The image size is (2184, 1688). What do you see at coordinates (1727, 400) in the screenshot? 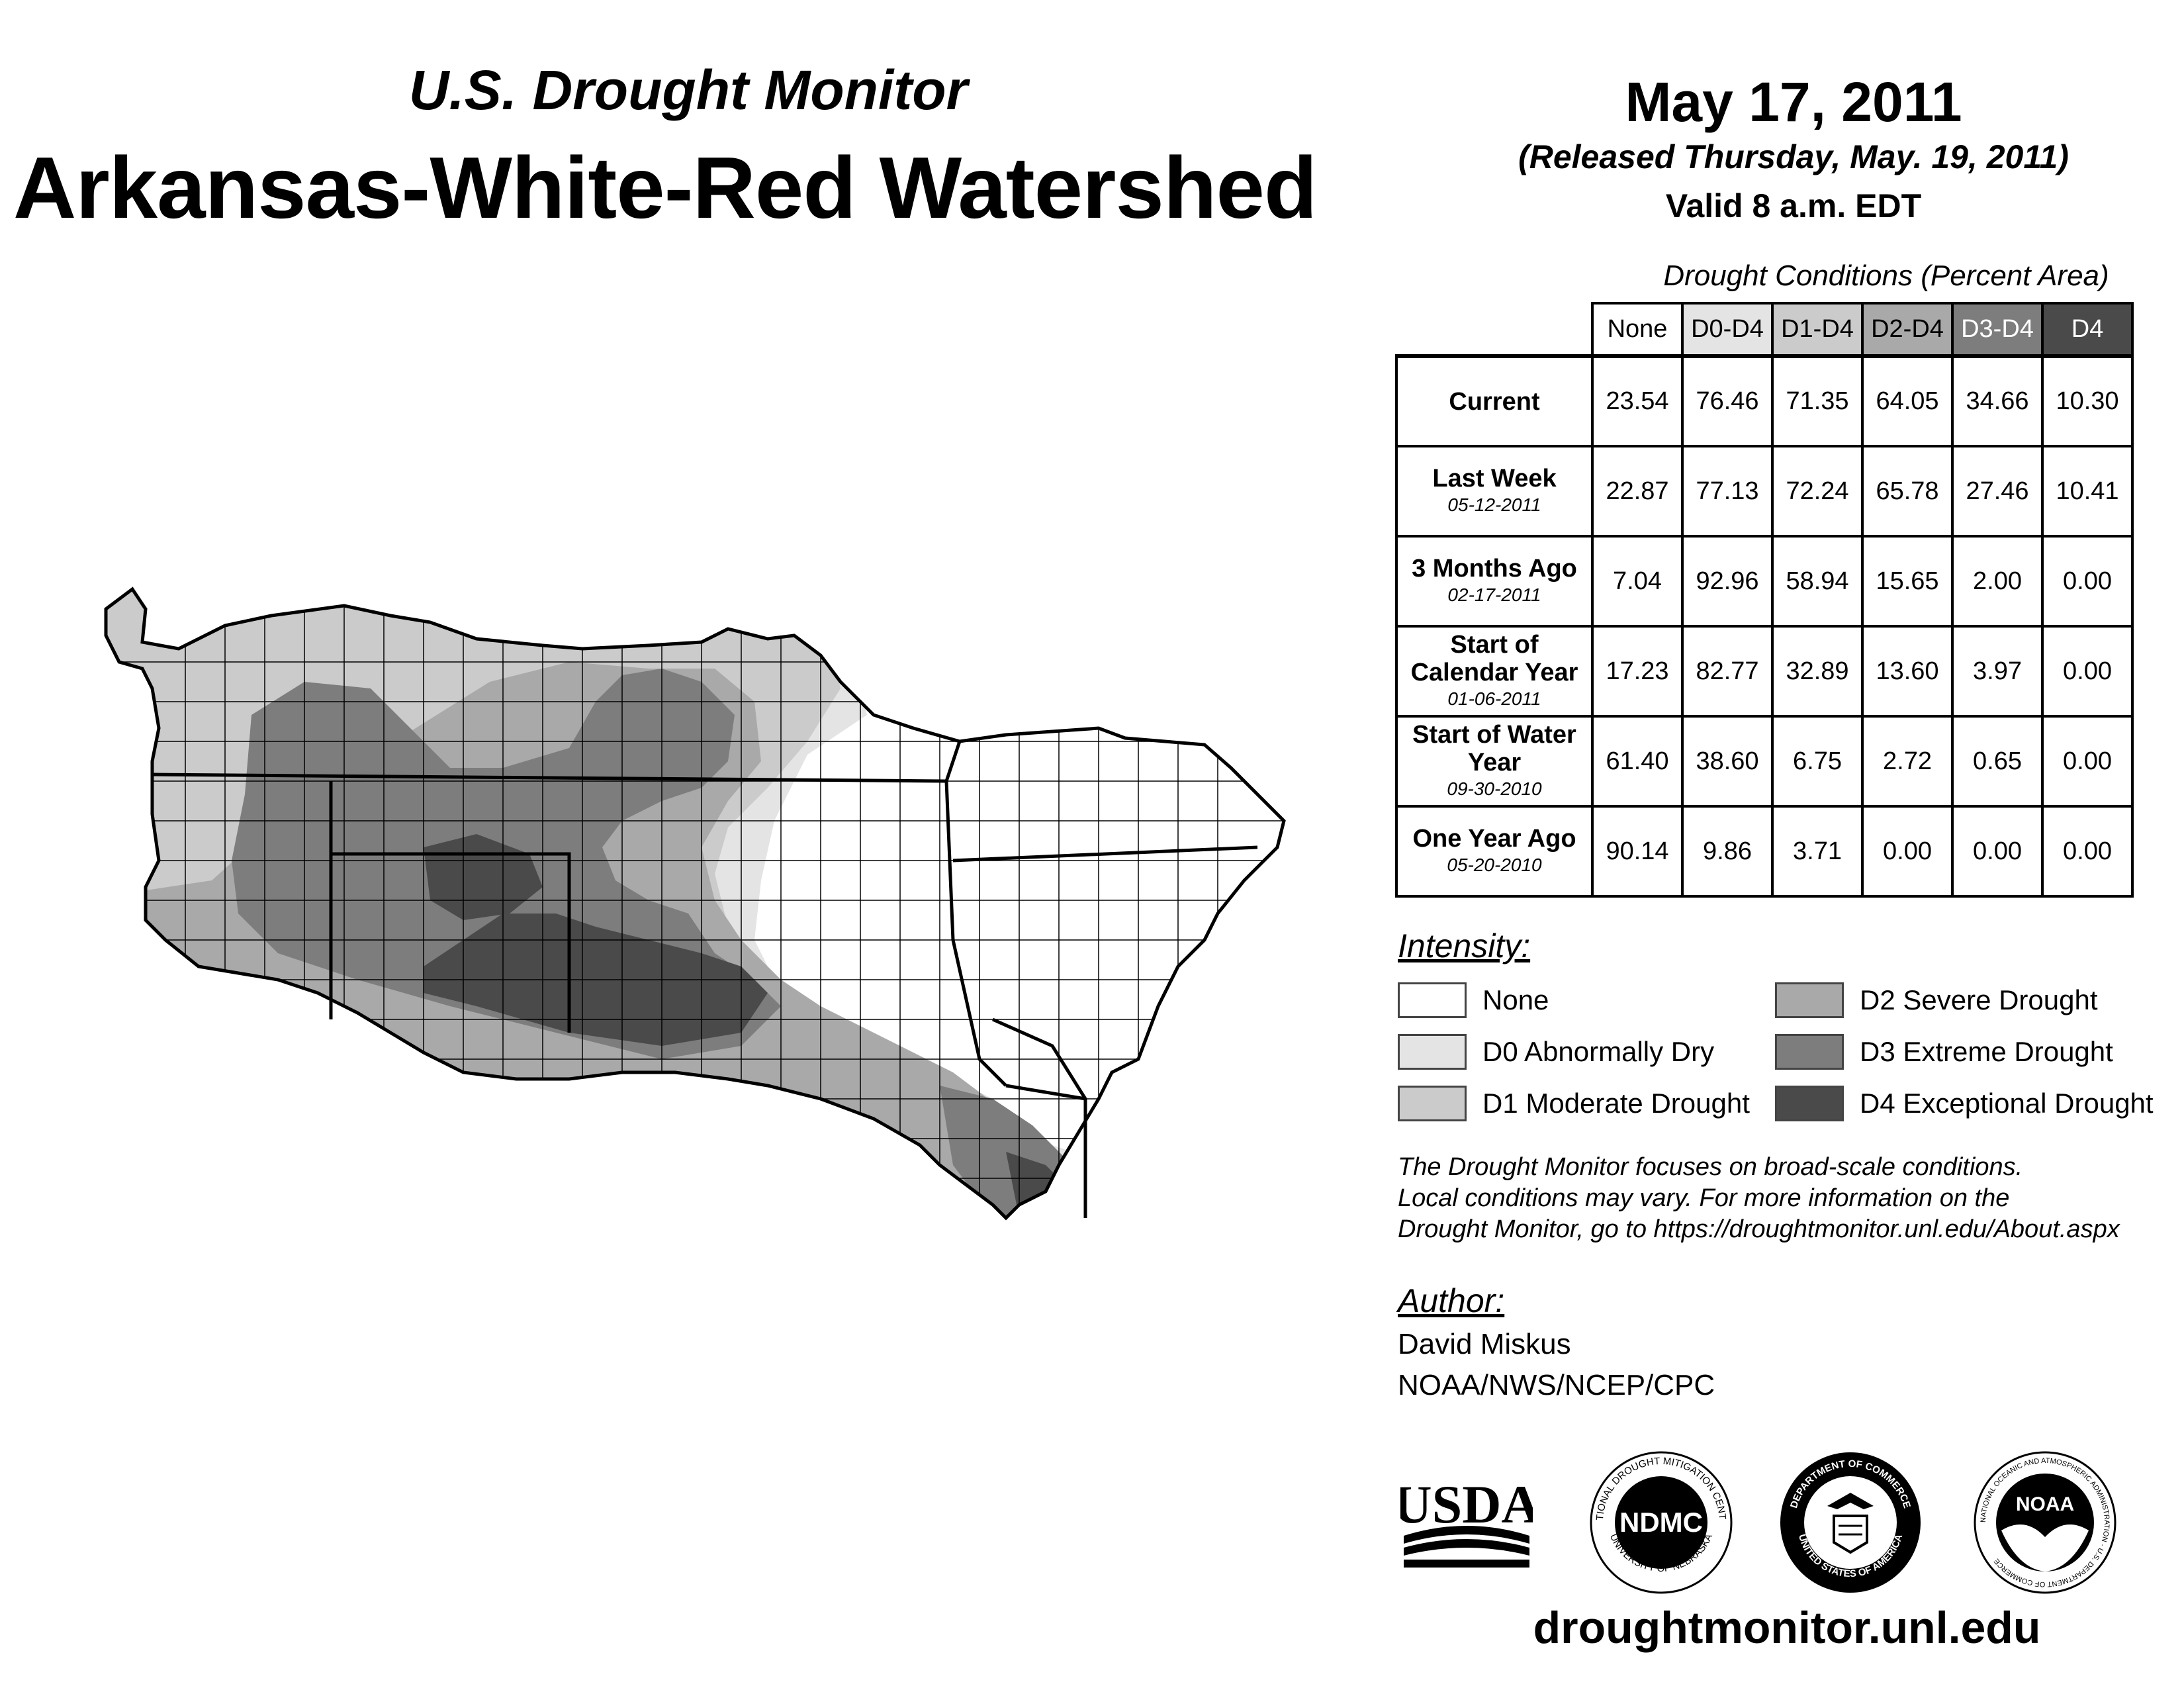
I see `table-cell: 76.46` at bounding box center [1727, 400].